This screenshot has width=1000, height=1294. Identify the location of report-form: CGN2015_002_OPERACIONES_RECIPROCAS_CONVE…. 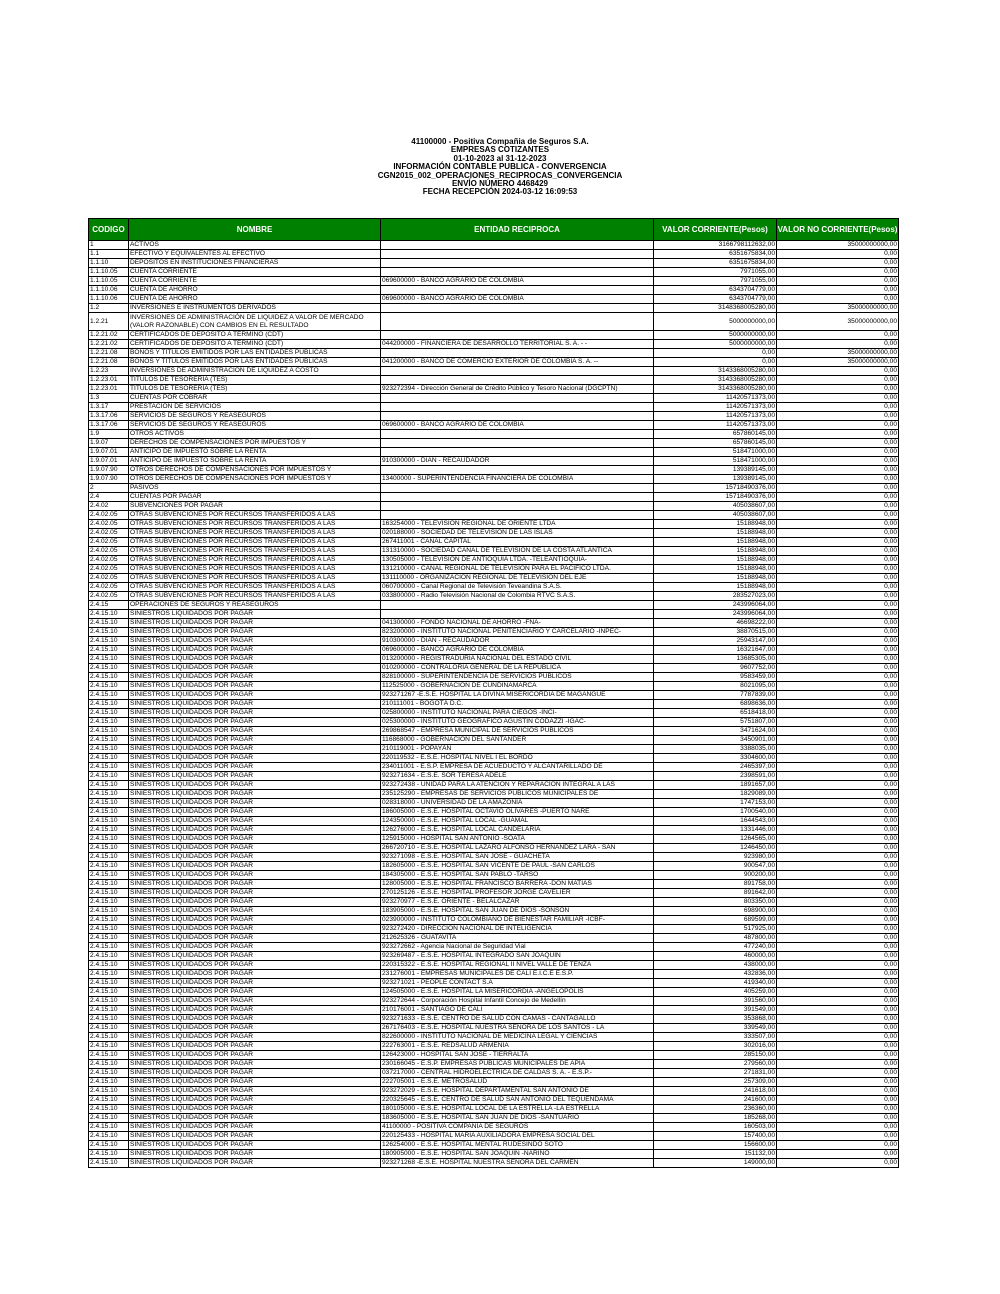
(500, 175).